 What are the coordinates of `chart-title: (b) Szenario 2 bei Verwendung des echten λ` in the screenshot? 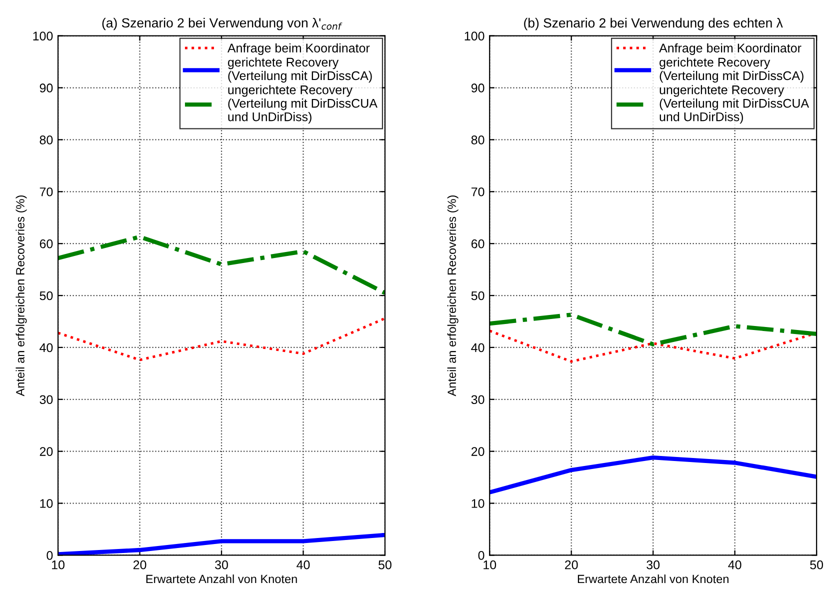 It's located at (653, 24).